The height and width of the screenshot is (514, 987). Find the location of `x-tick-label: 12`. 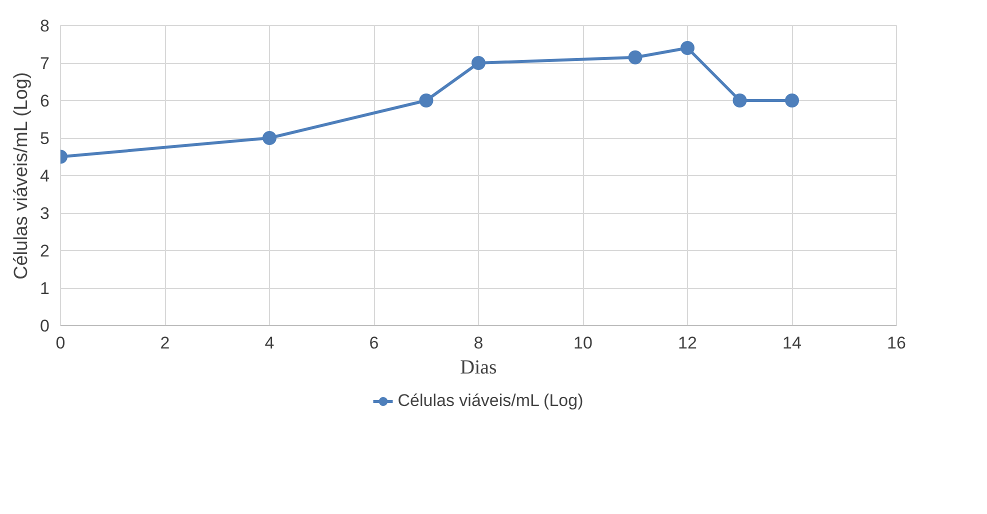

x-tick-label: 12 is located at coordinates (687, 343).